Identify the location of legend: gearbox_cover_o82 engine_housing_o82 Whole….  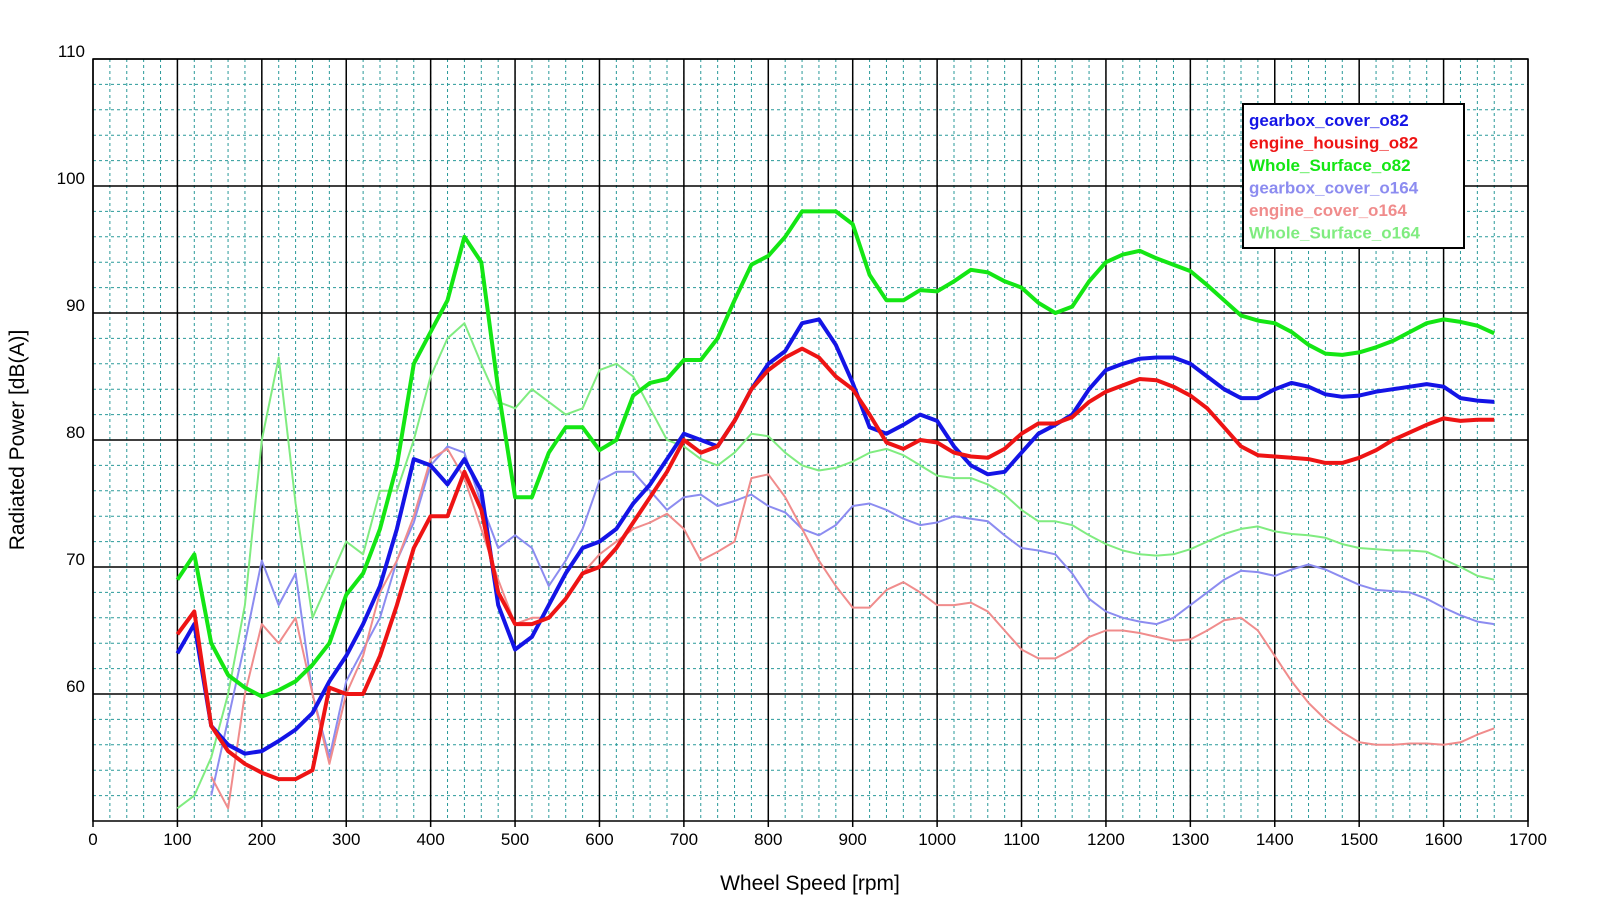
(1353, 176).